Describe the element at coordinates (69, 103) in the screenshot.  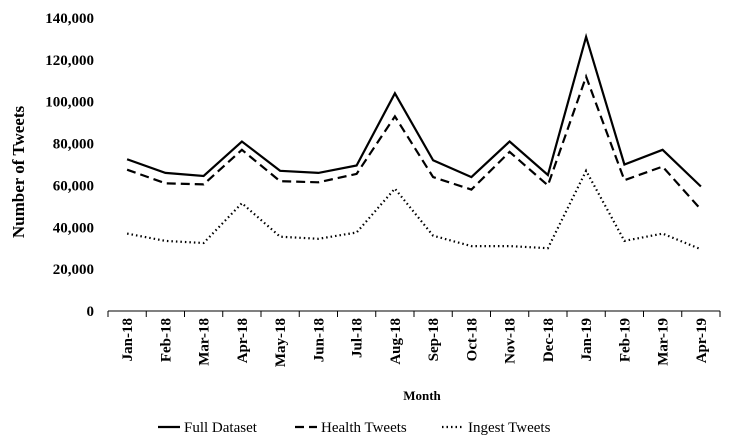
I see `y-tick-label: 100,000` at that location.